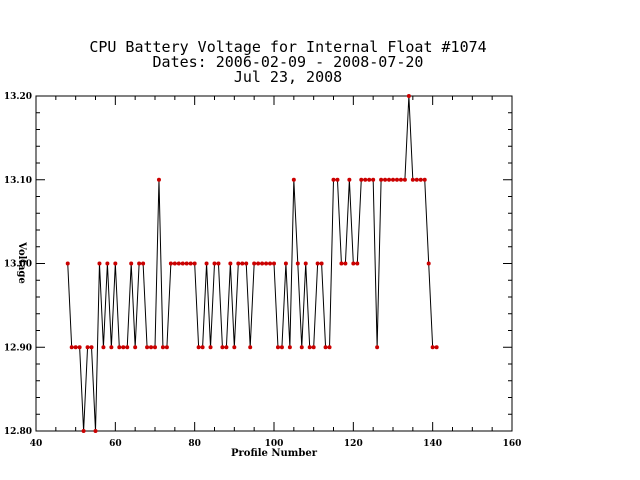 This screenshot has height=480, width=640. I want to click on x-tick-label: 60, so click(115, 444).